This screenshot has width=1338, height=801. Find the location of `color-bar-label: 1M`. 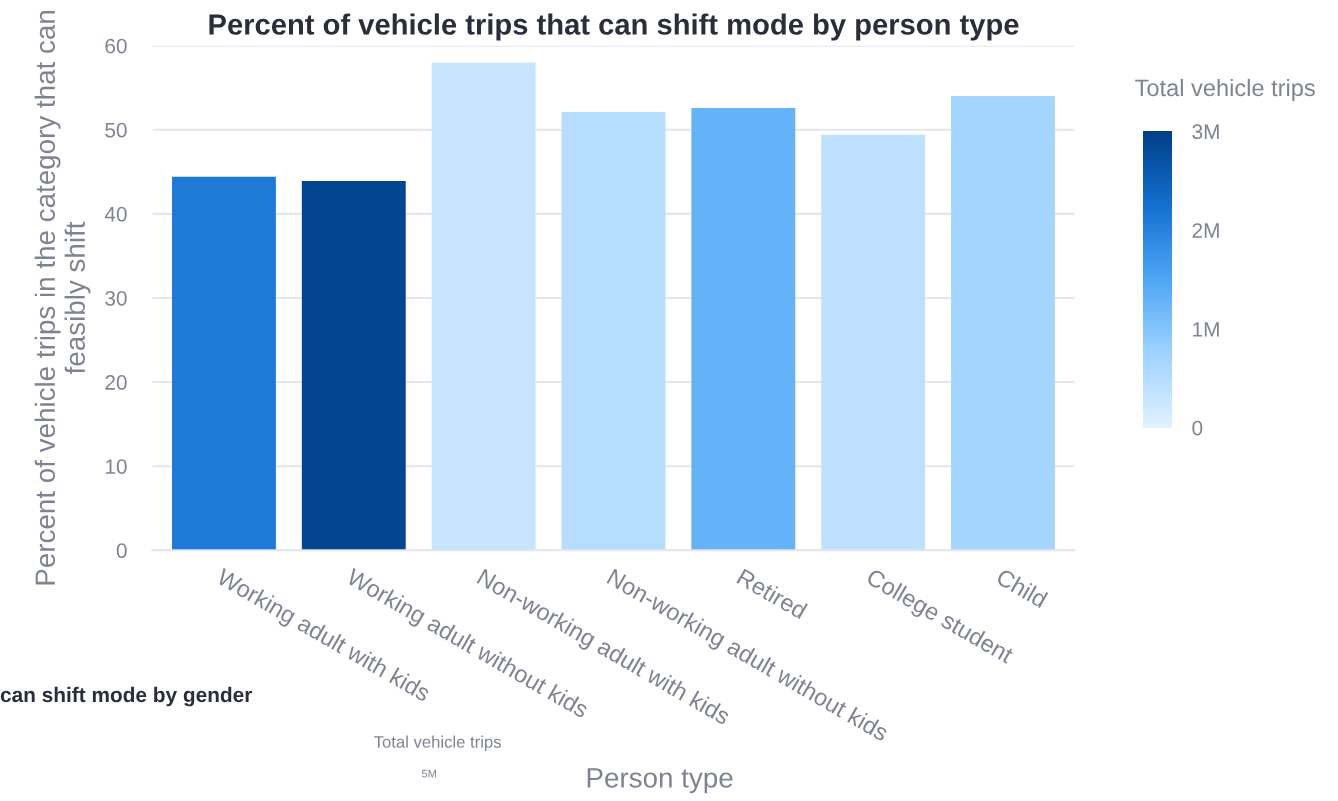

color-bar-label: 1M is located at coordinates (1206, 329).